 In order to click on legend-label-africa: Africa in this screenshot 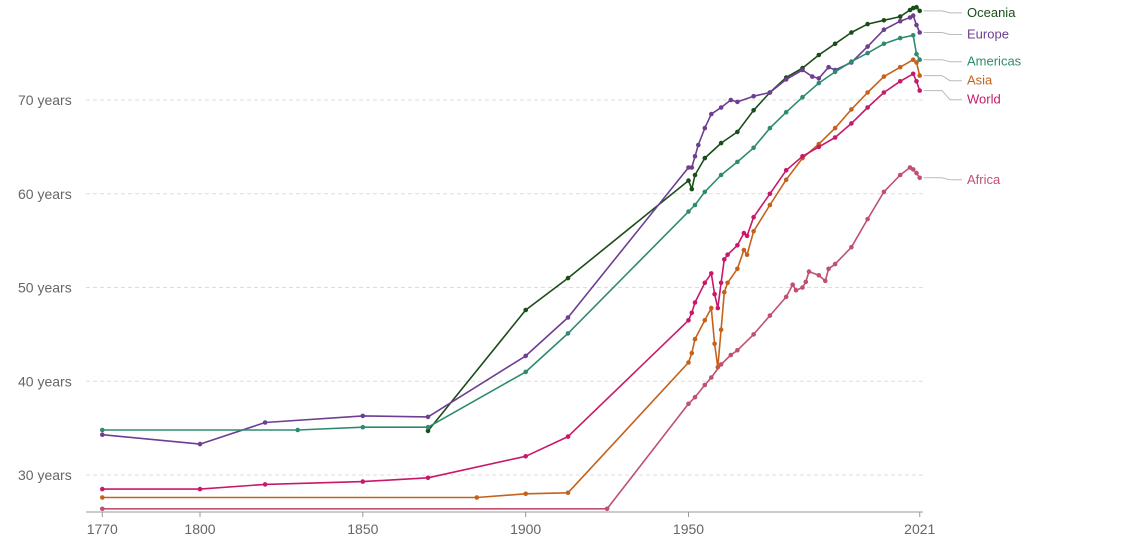, I will do `click(984, 179)`.